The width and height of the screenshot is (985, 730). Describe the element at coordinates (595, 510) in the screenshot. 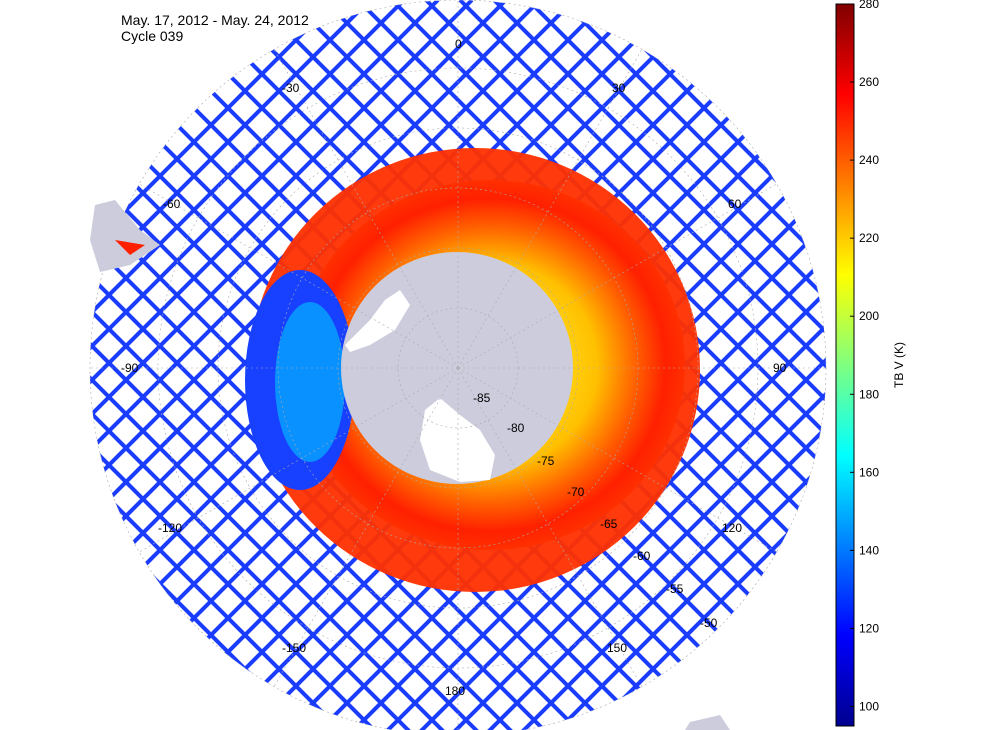

I see `latitude-labels: -85 -80 -75 -70 -65 -60 -55 -50` at that location.